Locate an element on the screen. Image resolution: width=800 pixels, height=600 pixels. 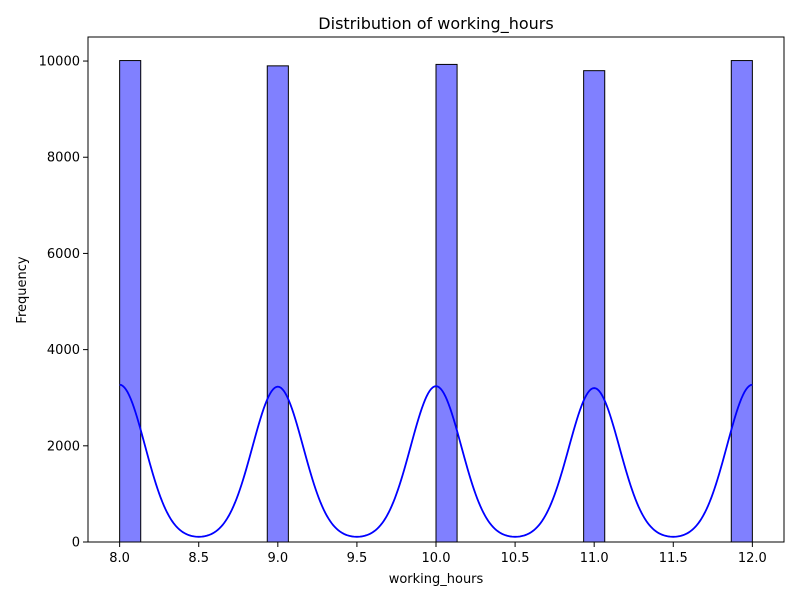
y-tick-label: 2000 is located at coordinates (63, 446).